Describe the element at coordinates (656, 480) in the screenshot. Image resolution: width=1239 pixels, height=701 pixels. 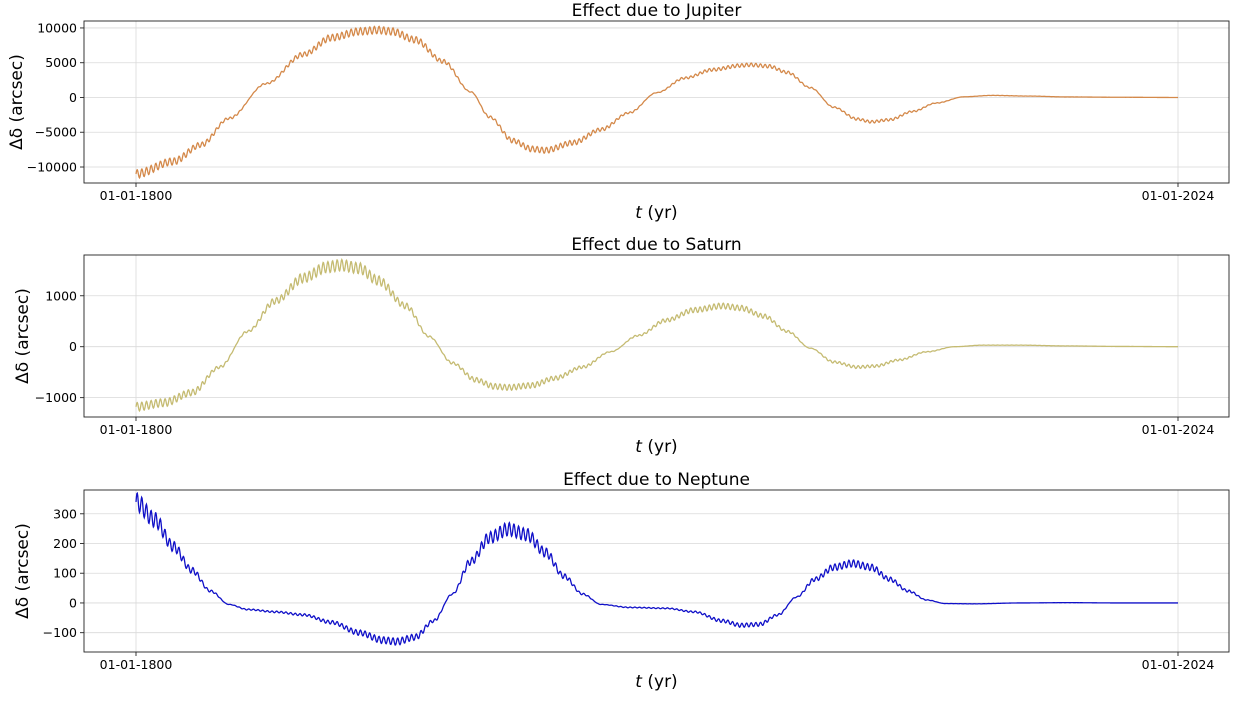
I see `chart-title: Effect due to Neptune` at that location.